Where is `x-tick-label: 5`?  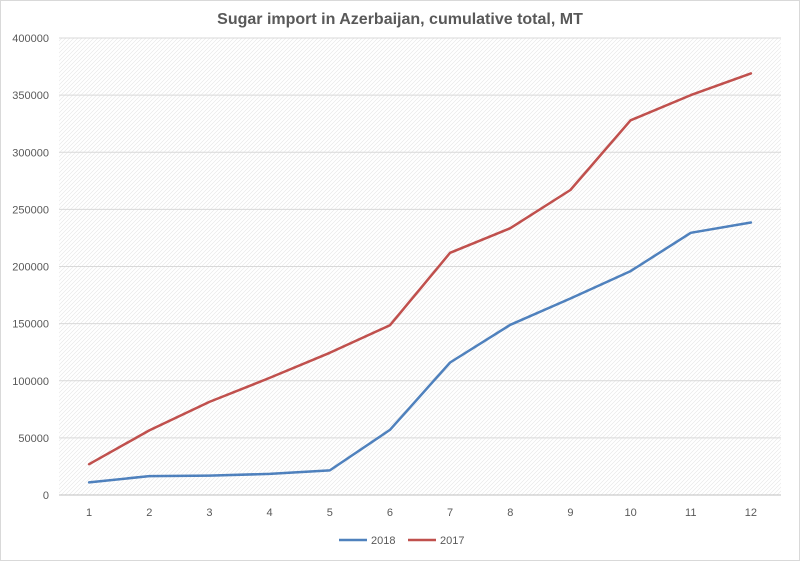
x-tick-label: 5 is located at coordinates (330, 513).